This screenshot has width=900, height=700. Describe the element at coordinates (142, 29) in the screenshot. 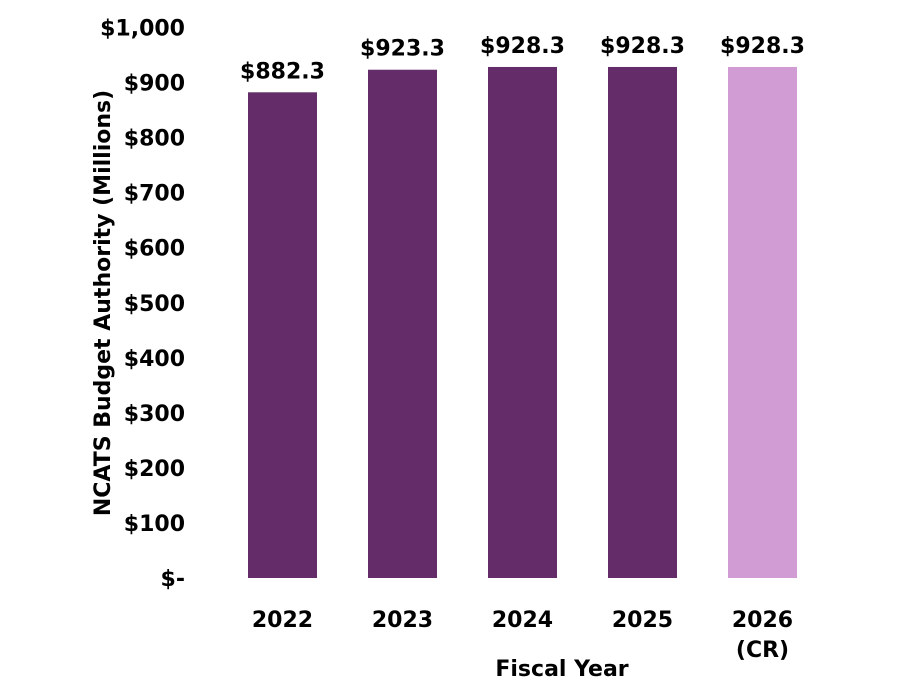

I see `y-tick-label: $1,000` at that location.